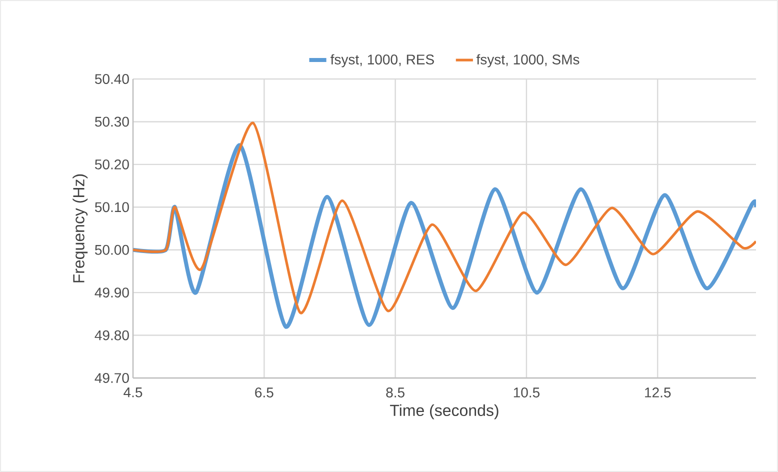 Image resolution: width=778 pixels, height=472 pixels. I want to click on x-tick-label: 8.5, so click(395, 393).